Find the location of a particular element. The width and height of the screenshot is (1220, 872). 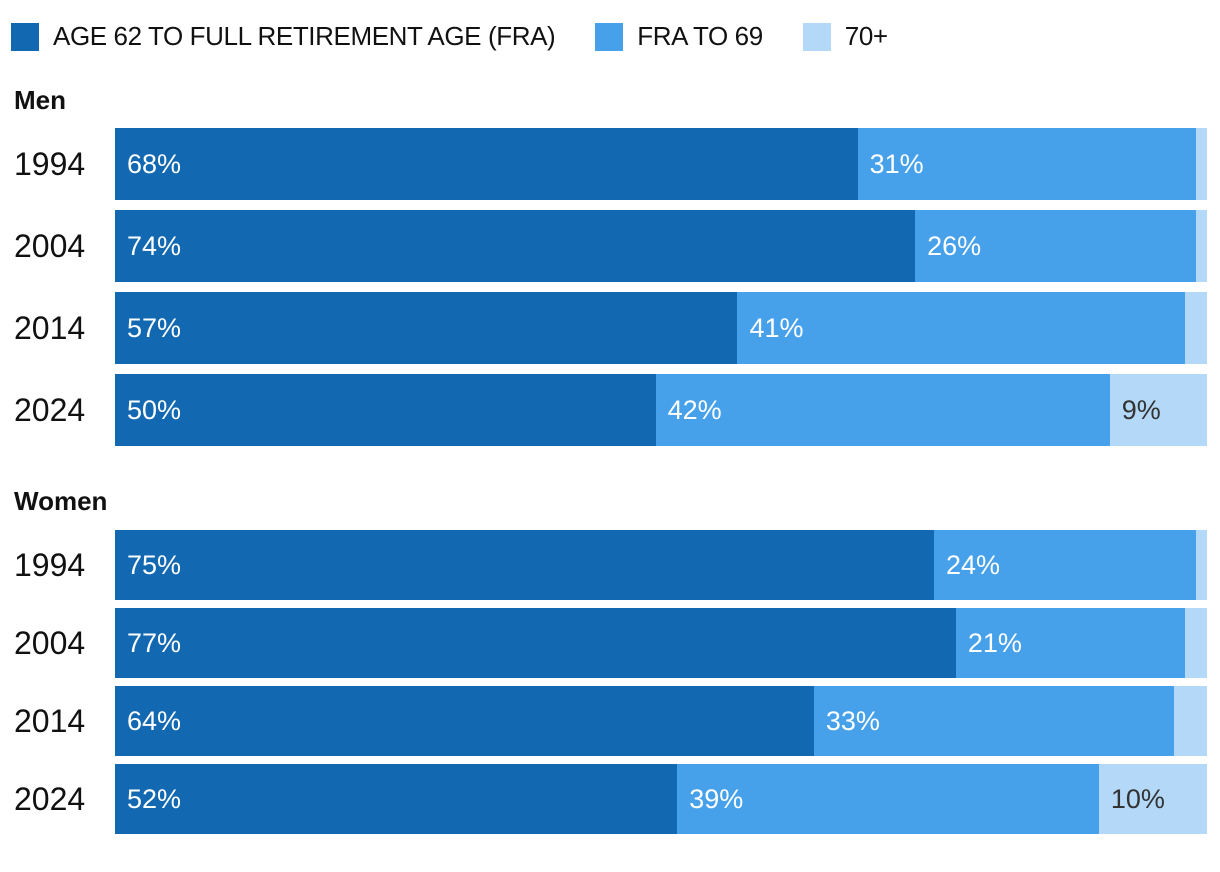

bar-segment-fra-to-69: 39% is located at coordinates (888, 799).